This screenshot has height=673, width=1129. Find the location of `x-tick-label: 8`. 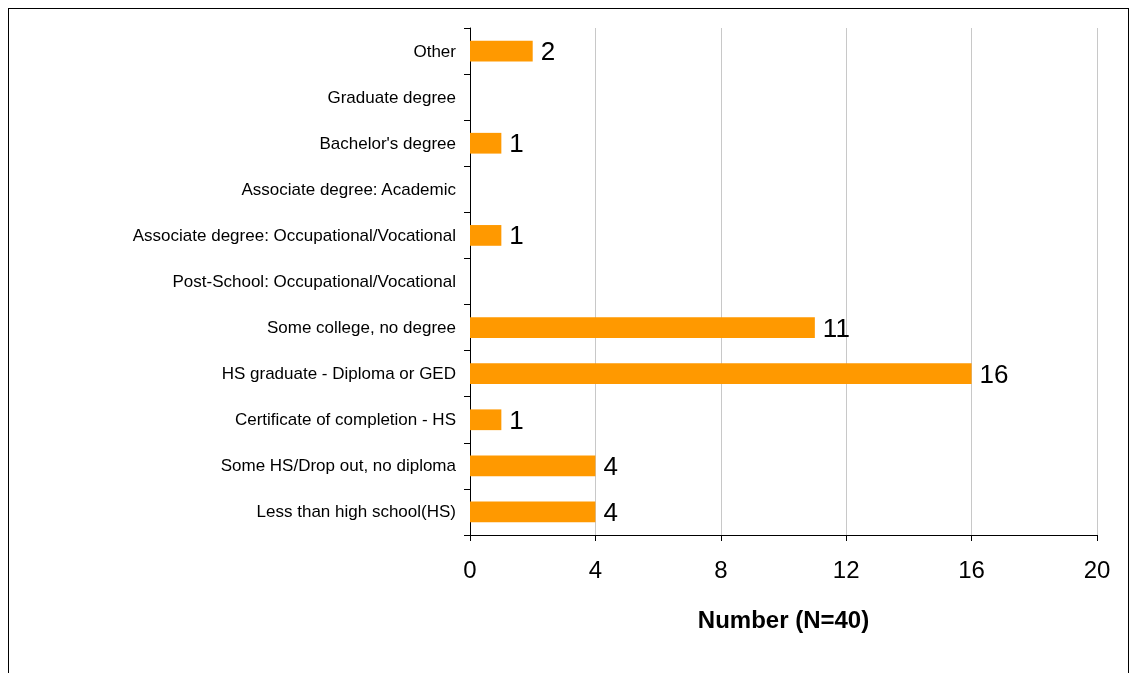

x-tick-label: 8 is located at coordinates (721, 569).